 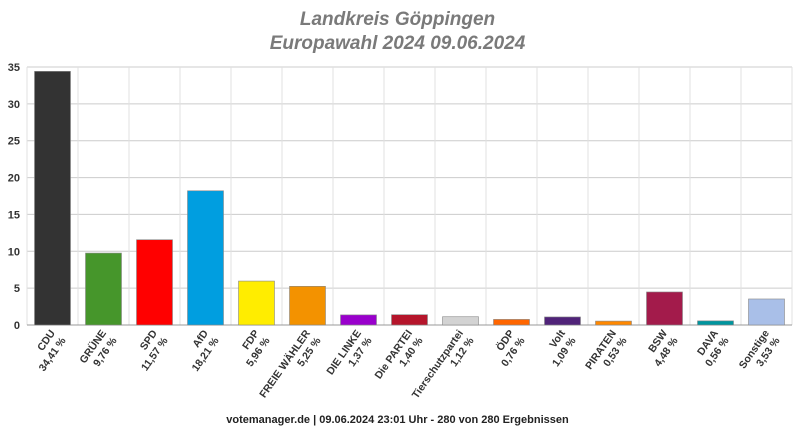 What do you see at coordinates (664, 308) in the screenshot?
I see `bar-bsw` at bounding box center [664, 308].